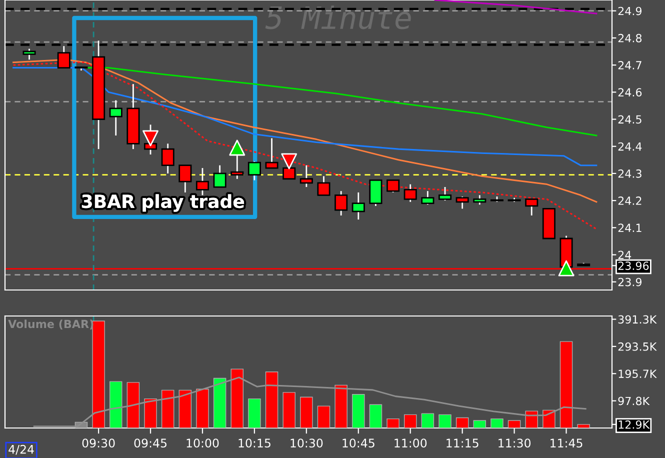 The height and width of the screenshot is (458, 665). Describe the element at coordinates (630, 11) in the screenshot. I see `y-tick-label: 24.9` at that location.